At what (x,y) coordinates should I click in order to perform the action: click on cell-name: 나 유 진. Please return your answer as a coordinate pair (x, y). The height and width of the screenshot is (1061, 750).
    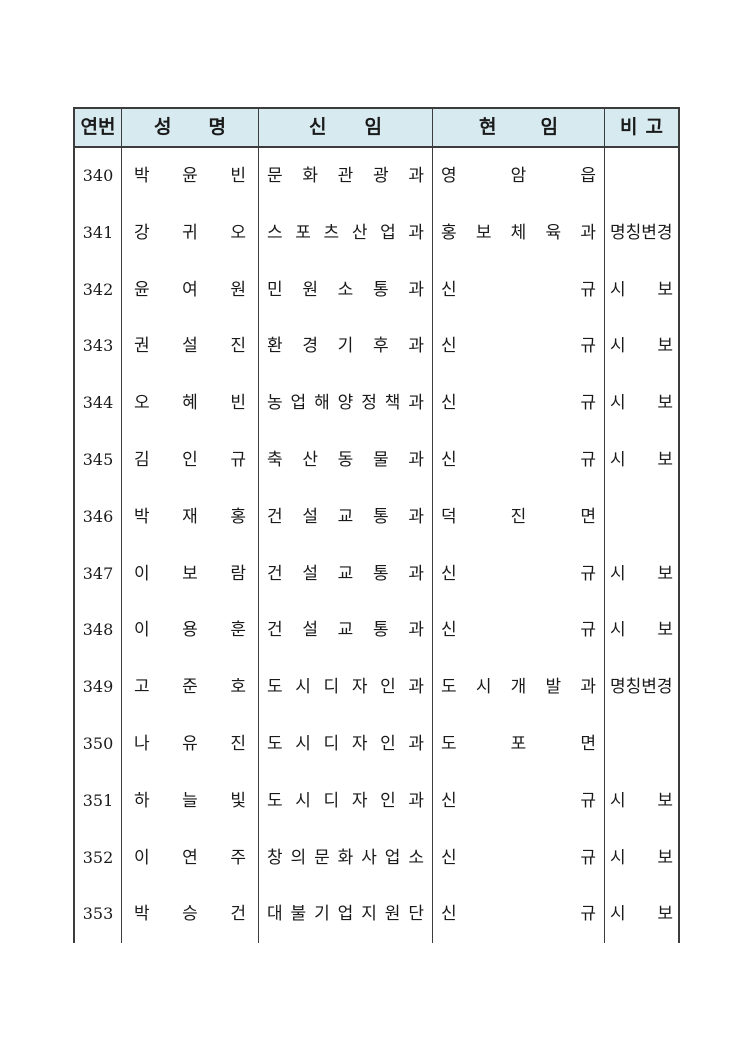
    Looking at the image, I should click on (190, 744).